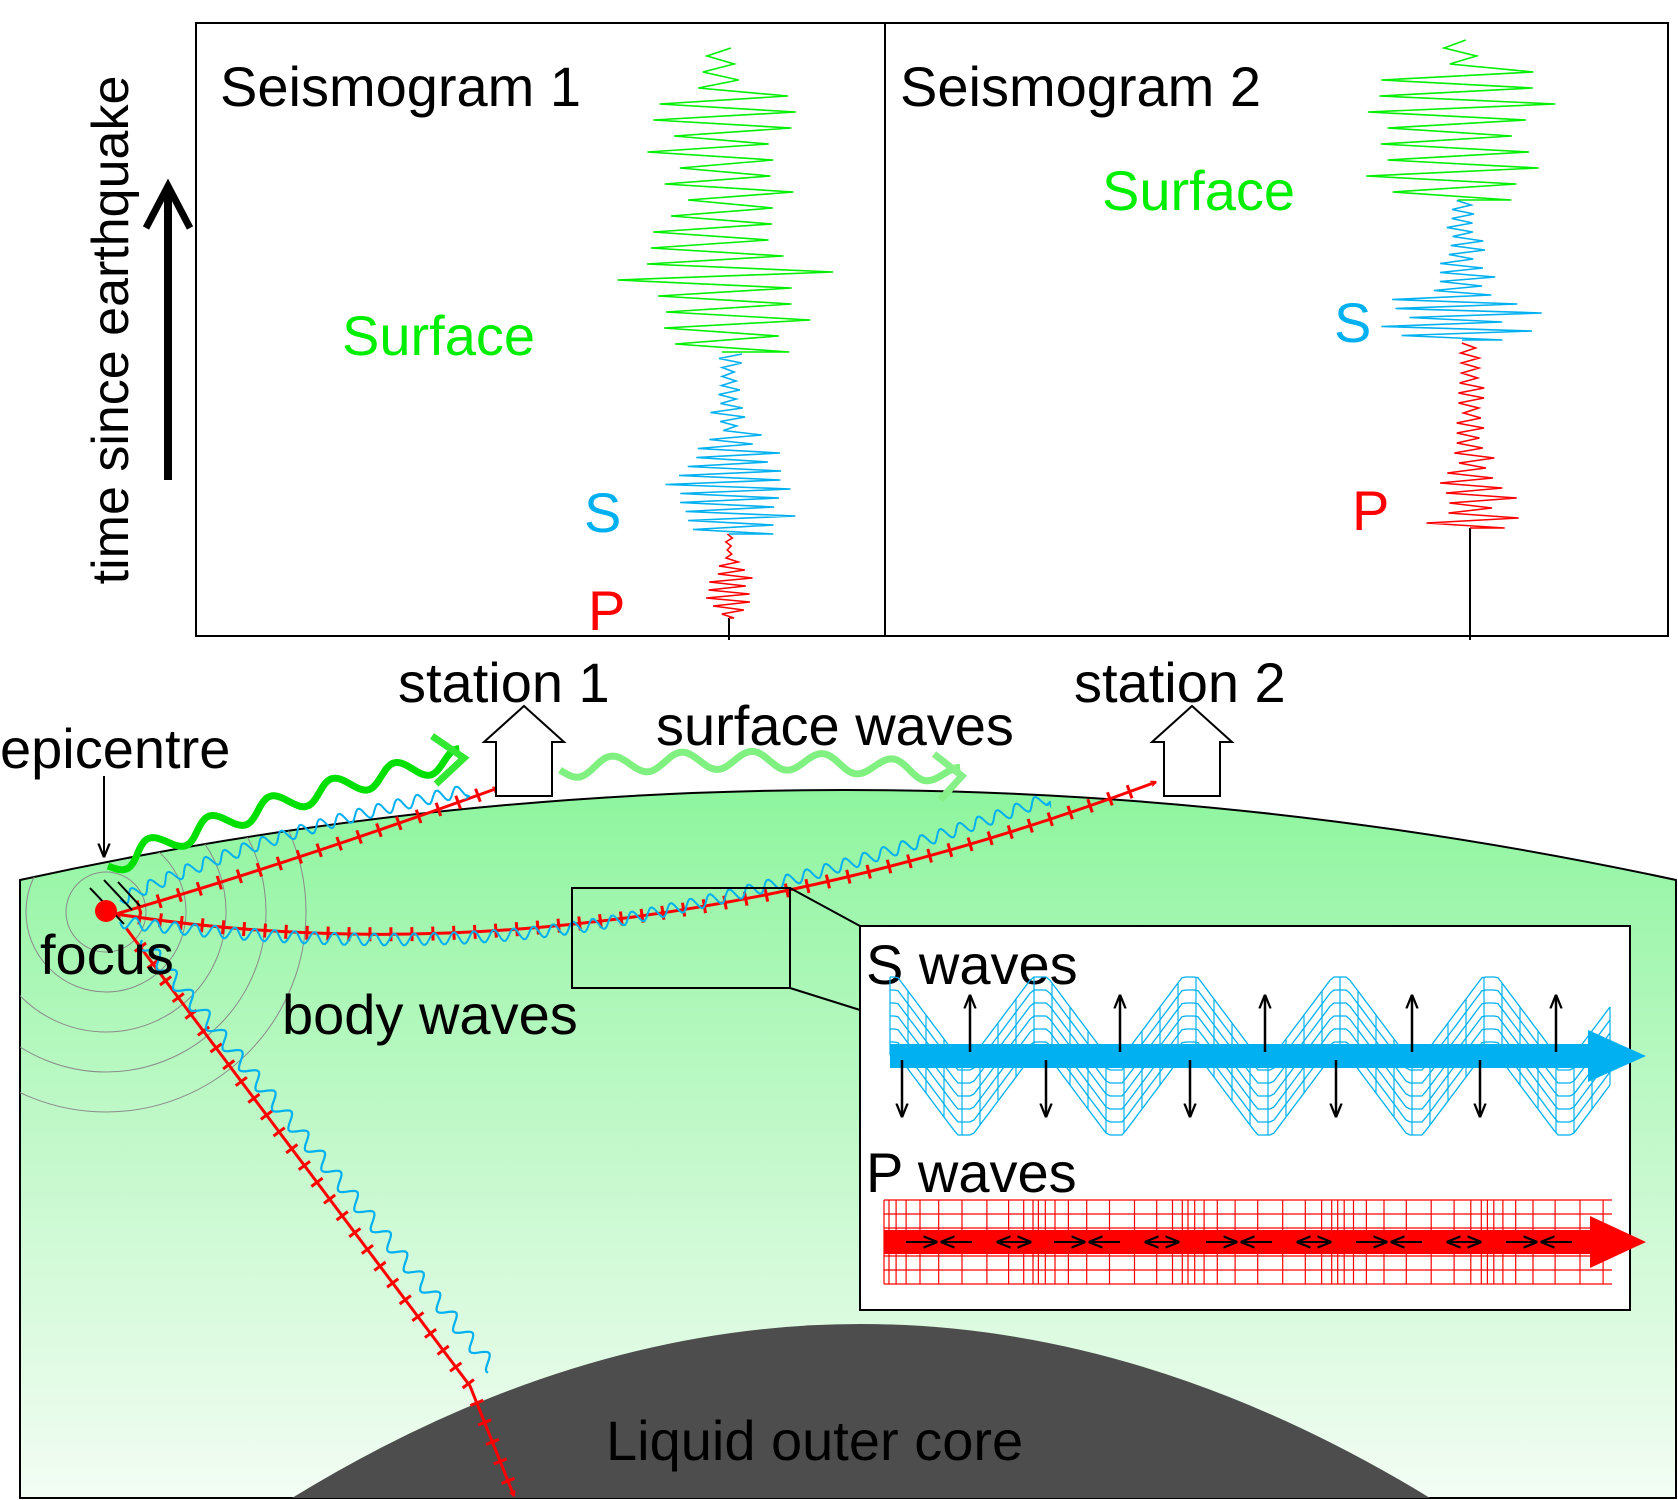  I want to click on body-waves-label: body waves, so click(430, 1014).